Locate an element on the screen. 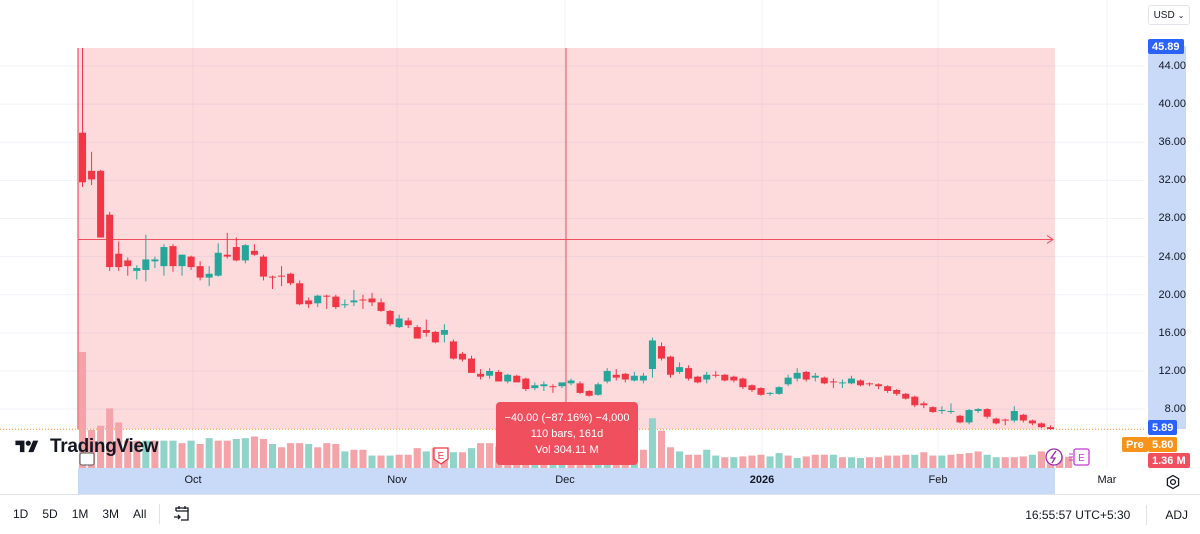  earnings-event-marker: E is located at coordinates (441, 456).